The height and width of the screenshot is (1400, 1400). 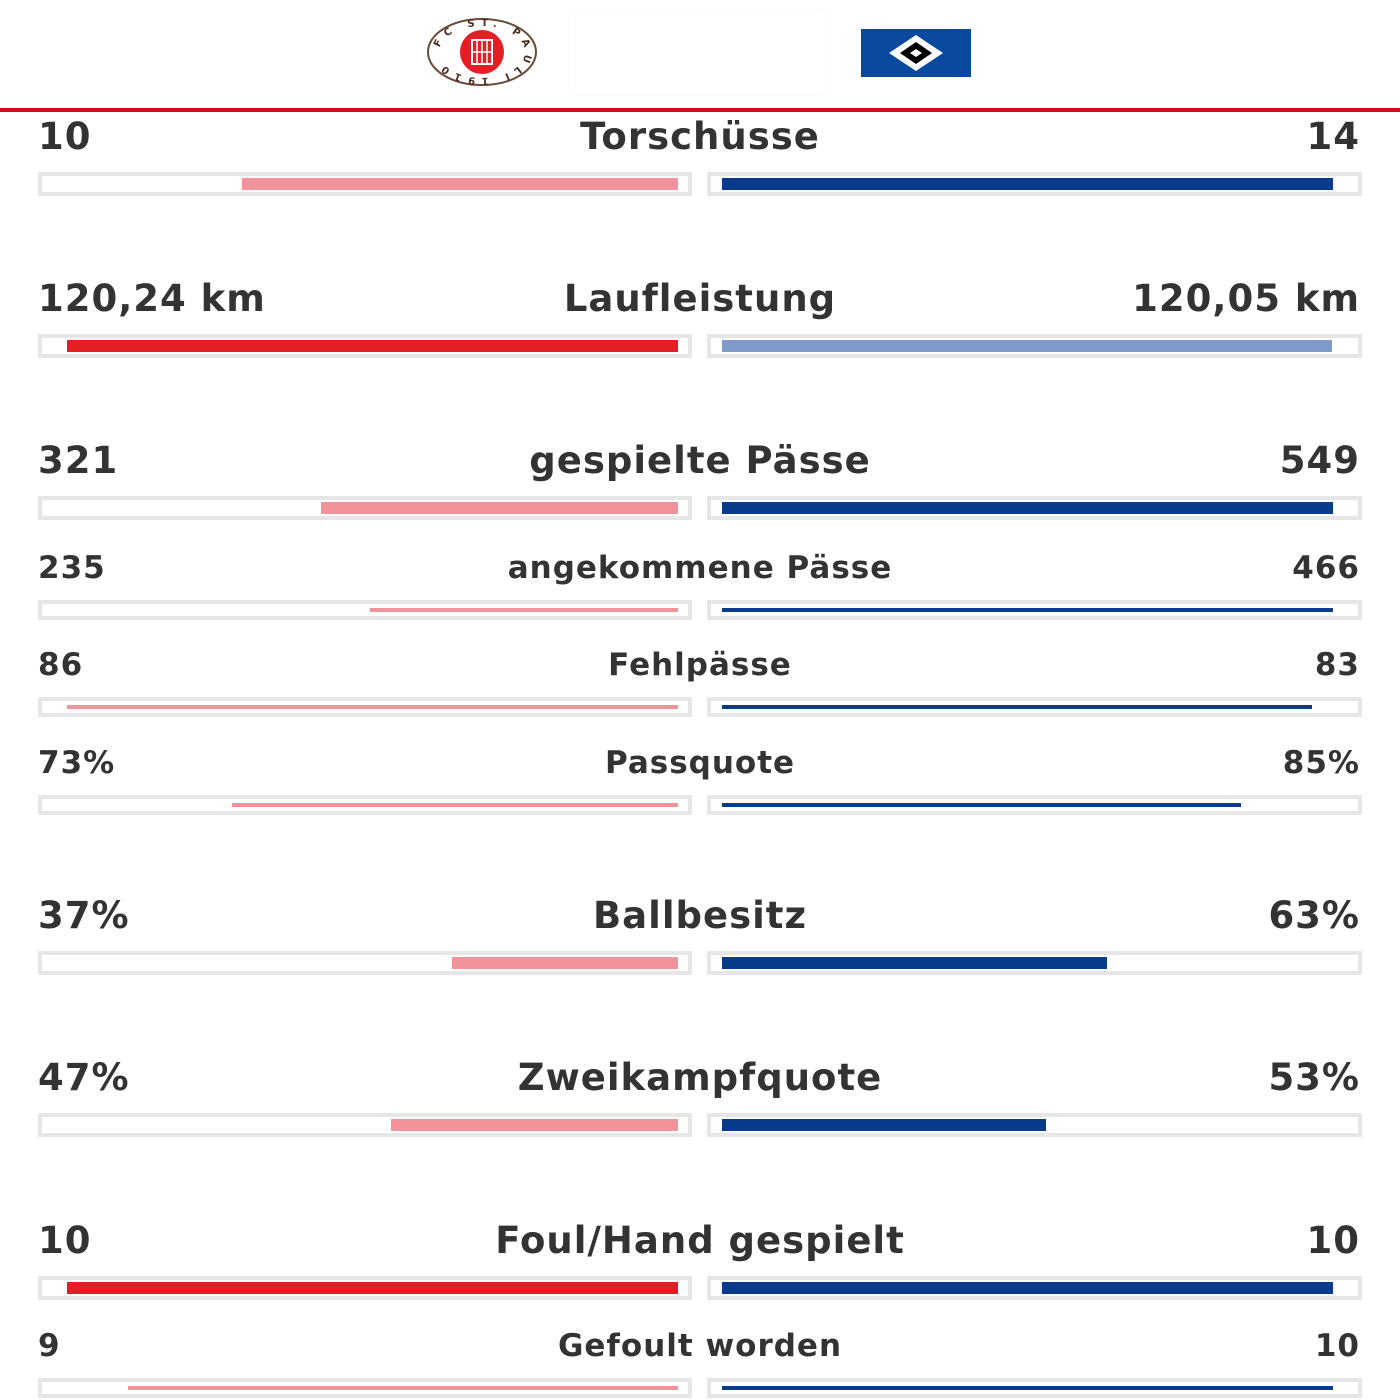 What do you see at coordinates (77, 763) in the screenshot?
I see `home-value: 73%` at bounding box center [77, 763].